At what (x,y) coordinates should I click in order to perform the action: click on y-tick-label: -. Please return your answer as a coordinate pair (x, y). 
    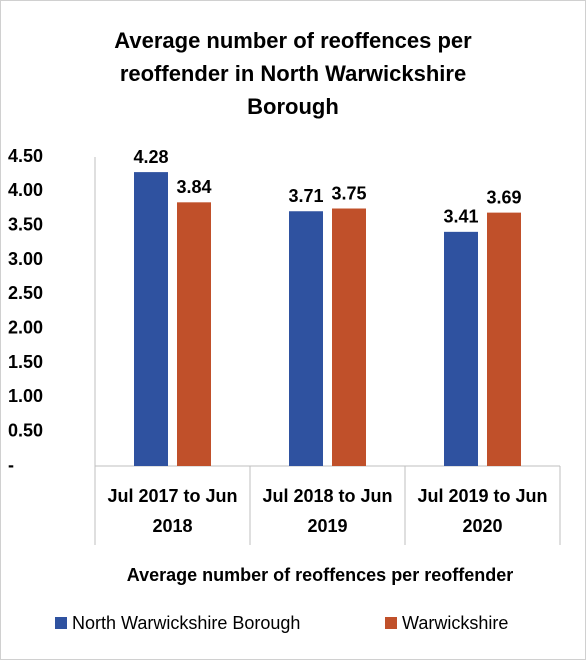
    Looking at the image, I should click on (11, 465).